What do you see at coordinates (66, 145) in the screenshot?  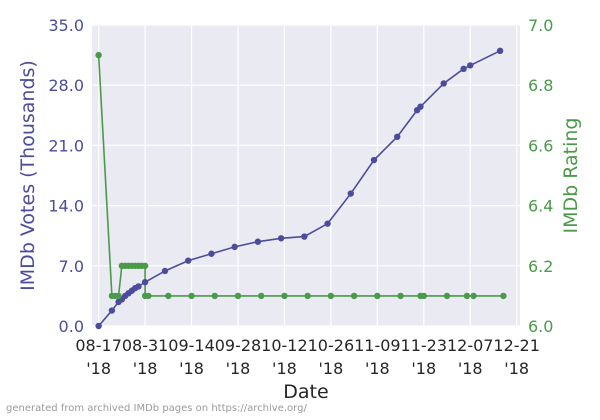 I see `left-tick-label: 21.0` at bounding box center [66, 145].